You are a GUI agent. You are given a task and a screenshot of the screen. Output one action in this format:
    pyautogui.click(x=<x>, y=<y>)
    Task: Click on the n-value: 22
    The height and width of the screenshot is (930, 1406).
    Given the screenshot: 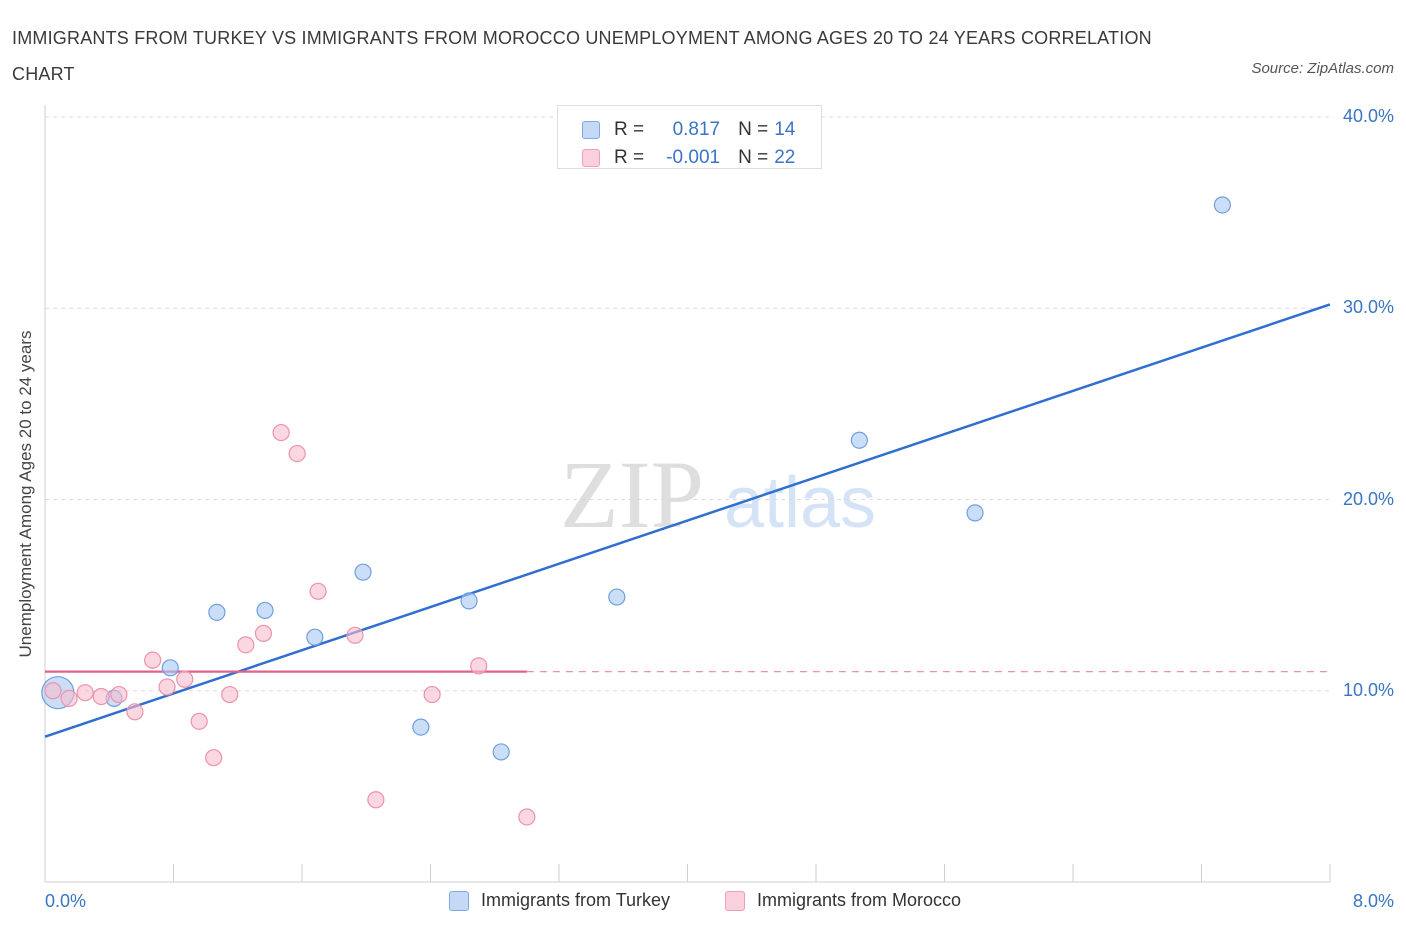 What is the action you would take?
    pyautogui.click(x=785, y=157)
    